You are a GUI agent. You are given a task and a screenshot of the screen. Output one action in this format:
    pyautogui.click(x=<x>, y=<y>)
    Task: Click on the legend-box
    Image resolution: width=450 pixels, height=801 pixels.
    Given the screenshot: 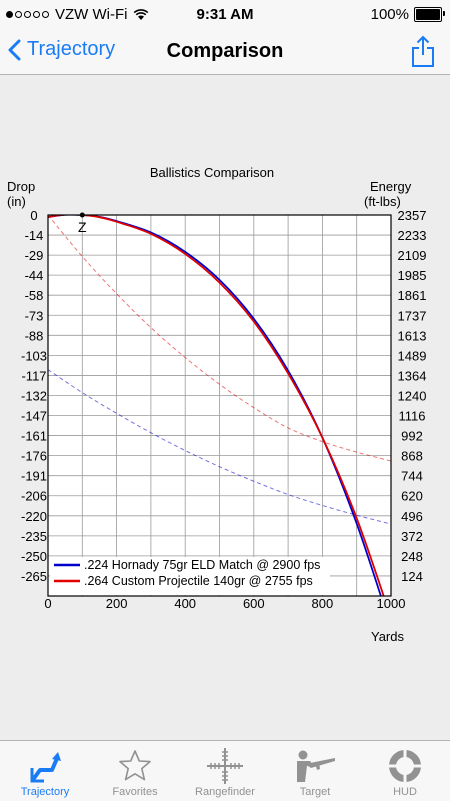 What is the action you would take?
    pyautogui.click(x=190, y=576)
    